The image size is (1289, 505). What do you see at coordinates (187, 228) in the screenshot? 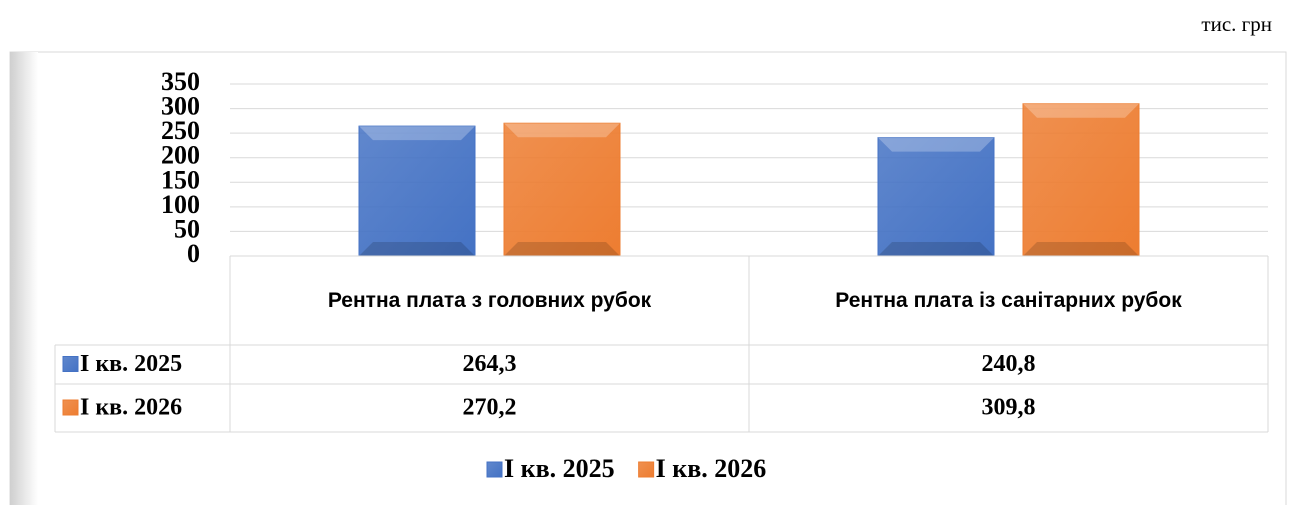
I see `y-tick-label: 50` at bounding box center [187, 228].